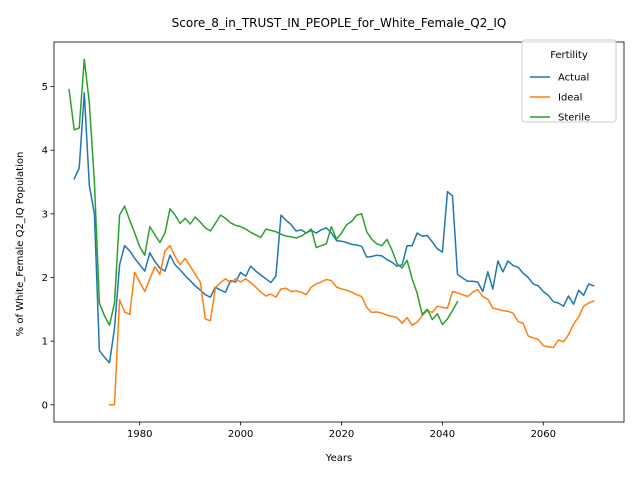 The height and width of the screenshot is (480, 640). I want to click on legend-box, so click(569, 81).